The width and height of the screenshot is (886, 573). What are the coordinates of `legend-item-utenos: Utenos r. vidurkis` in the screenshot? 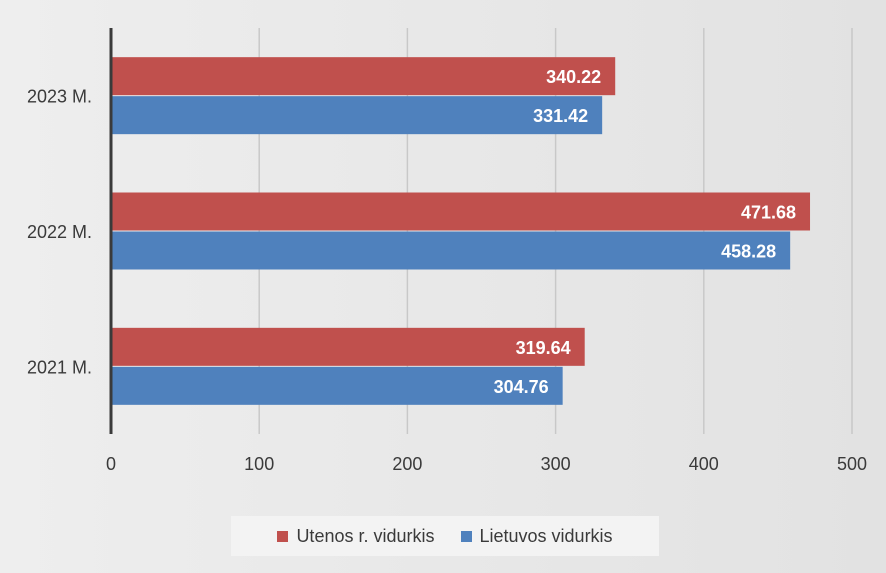 It's located at (356, 536).